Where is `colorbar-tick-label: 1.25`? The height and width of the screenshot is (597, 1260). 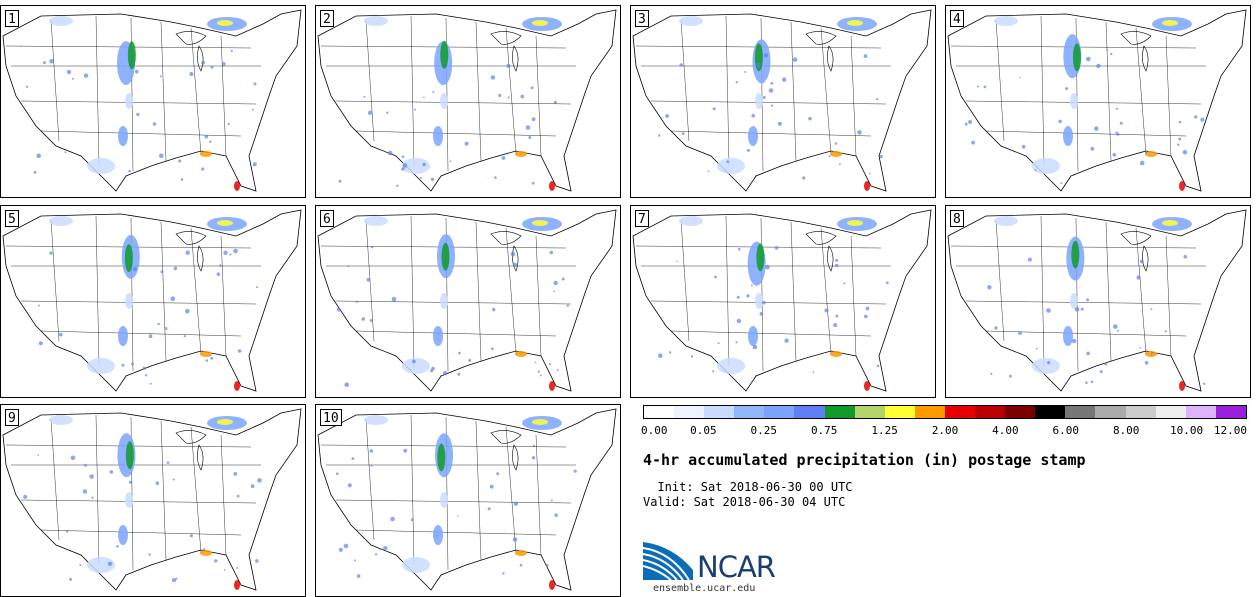
colorbar-tick-label: 1.25 is located at coordinates (884, 430).